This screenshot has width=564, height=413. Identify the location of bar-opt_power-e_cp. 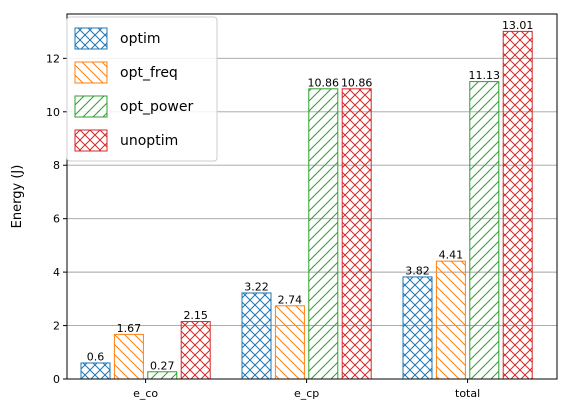
(323, 234).